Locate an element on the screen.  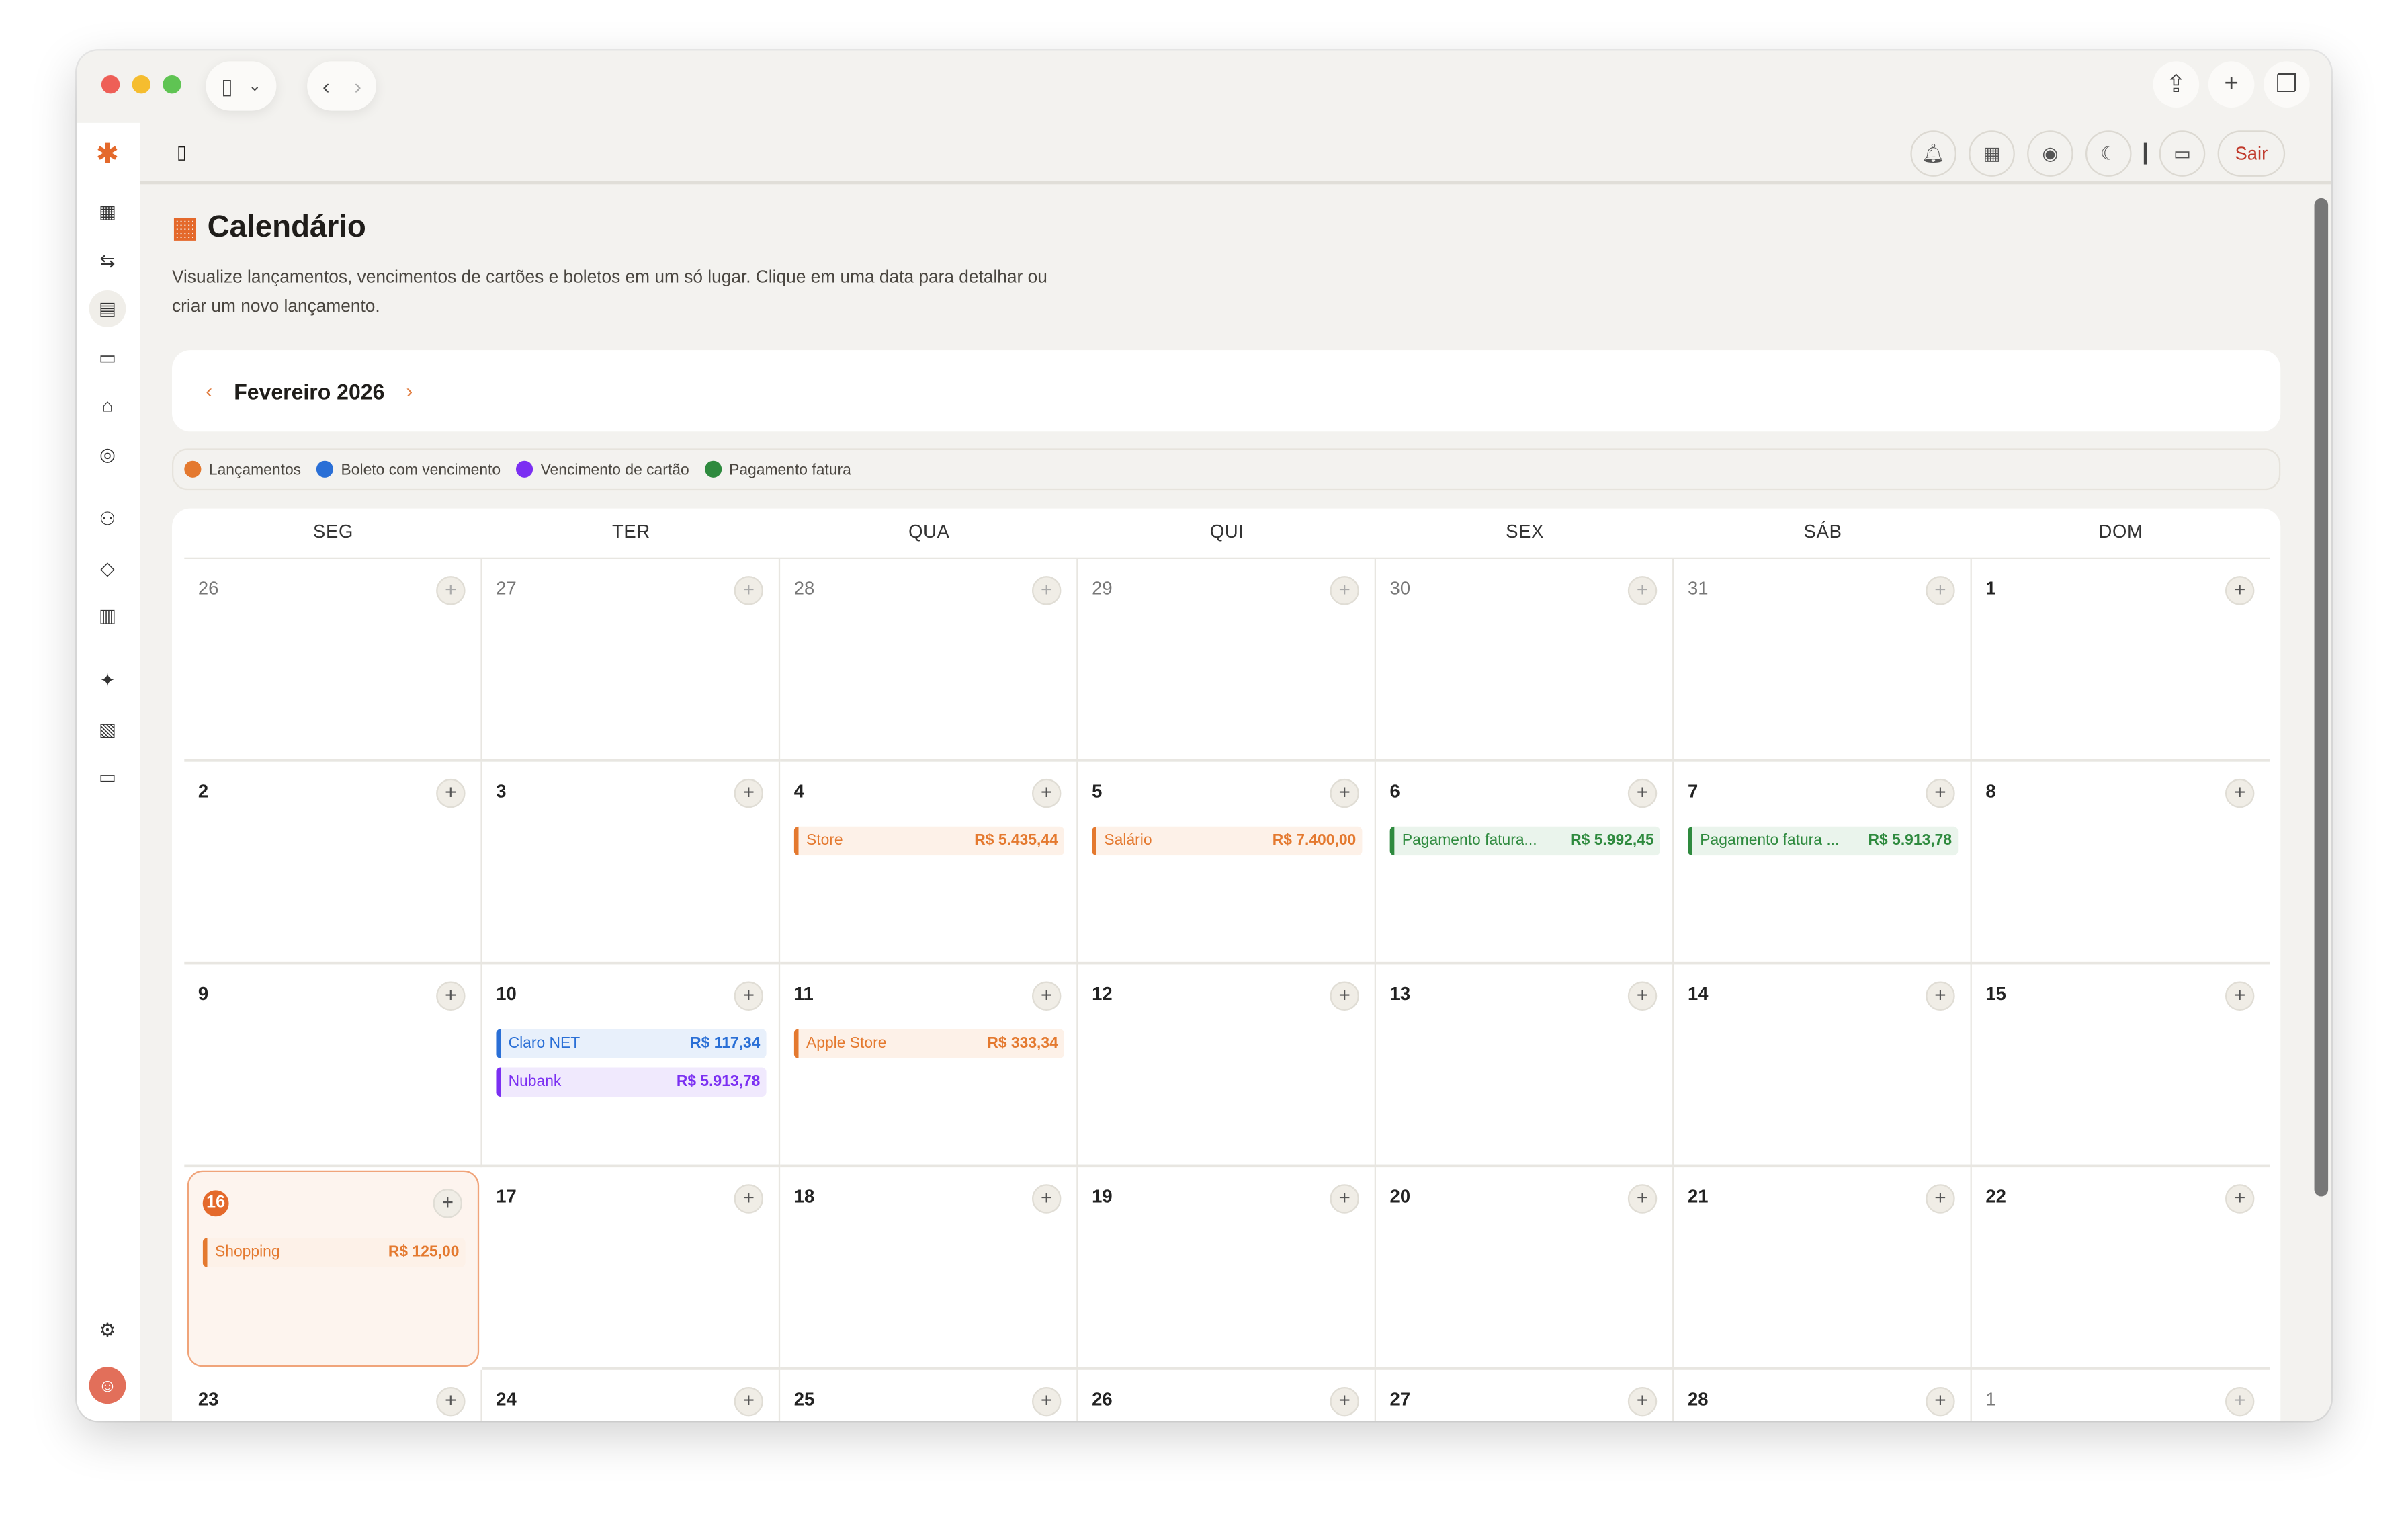
moon-icon: ☾ is located at coordinates (2108, 153).